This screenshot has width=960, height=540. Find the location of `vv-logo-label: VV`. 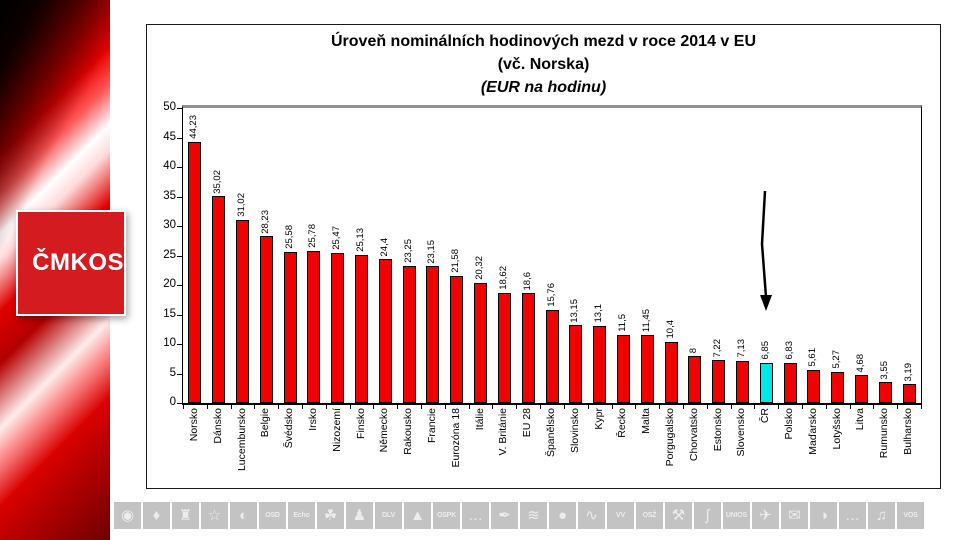

vv-logo-label: VV is located at coordinates (620, 515).